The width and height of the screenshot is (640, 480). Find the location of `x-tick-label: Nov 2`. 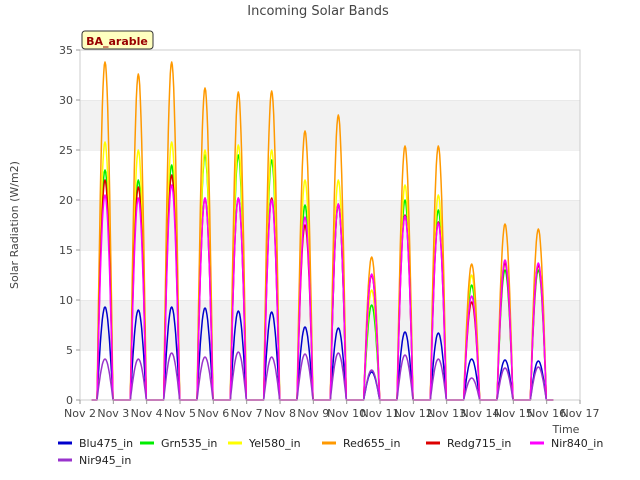

x-tick-label: Nov 2 is located at coordinates (80, 413).